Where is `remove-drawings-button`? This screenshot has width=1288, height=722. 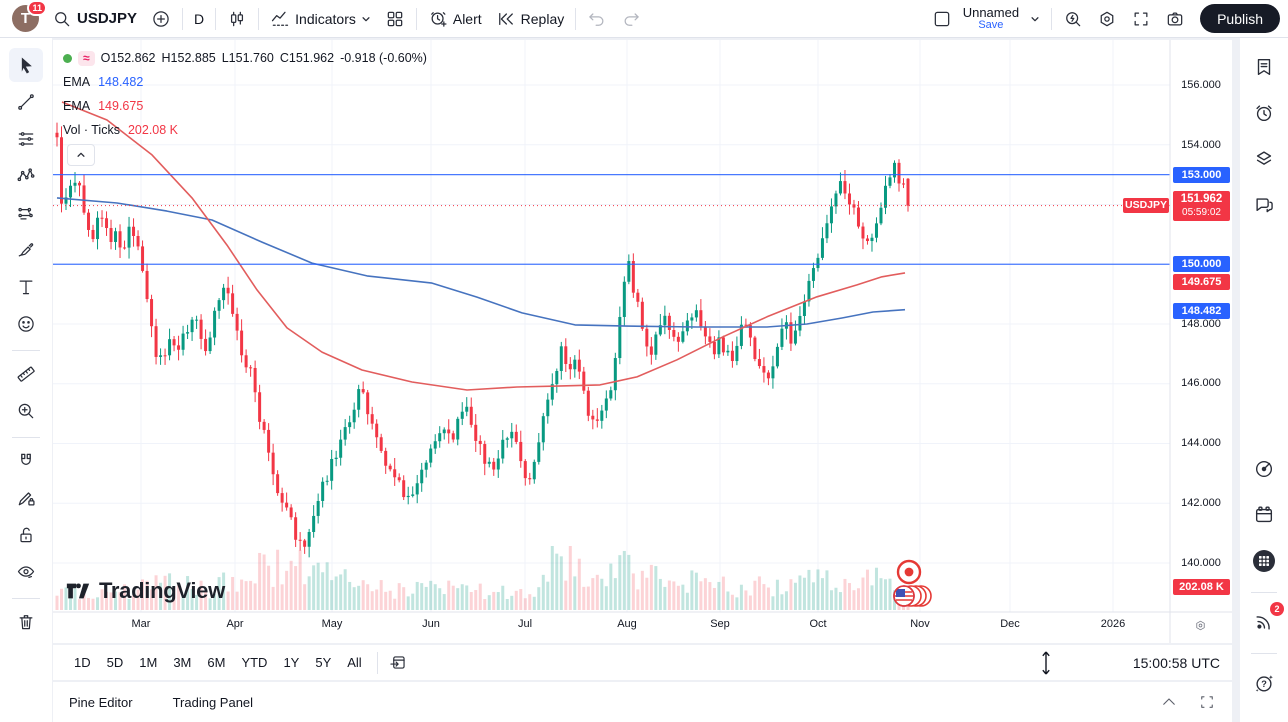
remove-drawings-button is located at coordinates (26, 622).